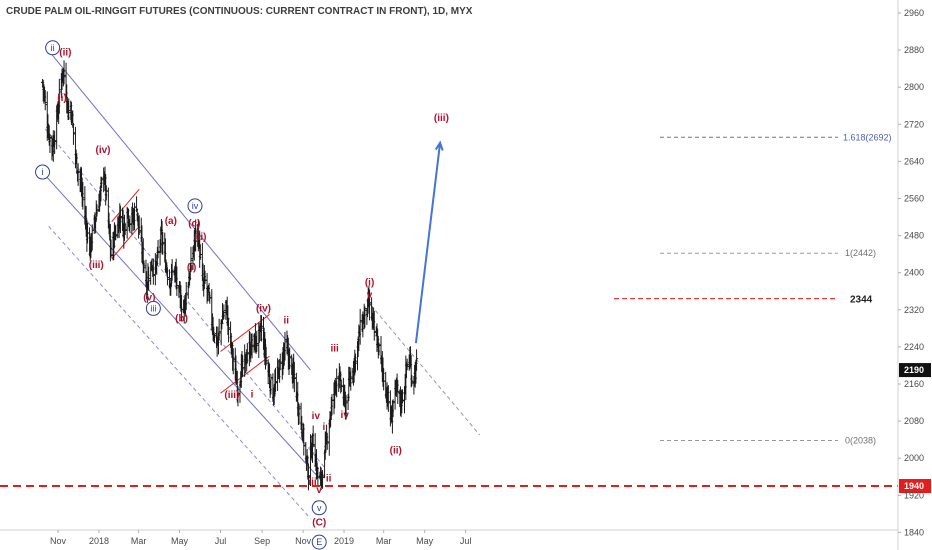 The image size is (932, 550). I want to click on wave-label: (a), so click(171, 221).